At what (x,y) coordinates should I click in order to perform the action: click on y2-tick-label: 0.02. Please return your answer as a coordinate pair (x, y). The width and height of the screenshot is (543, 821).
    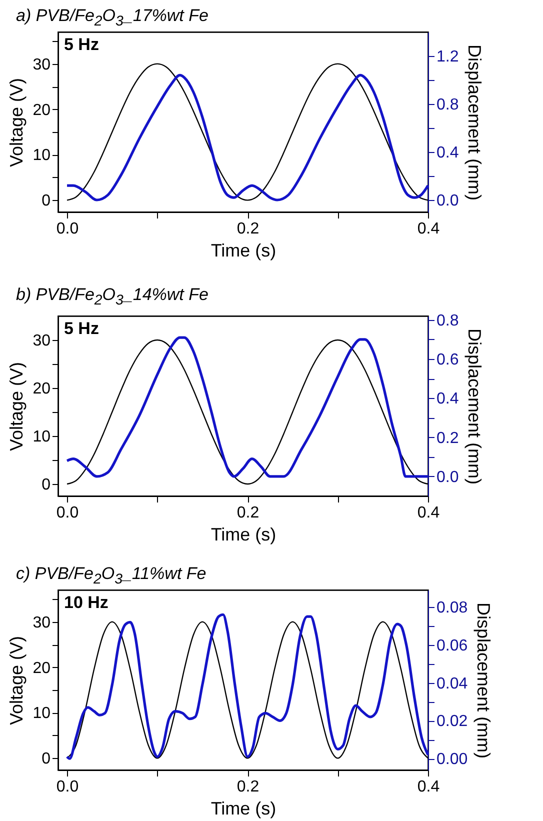
    Looking at the image, I should click on (452, 721).